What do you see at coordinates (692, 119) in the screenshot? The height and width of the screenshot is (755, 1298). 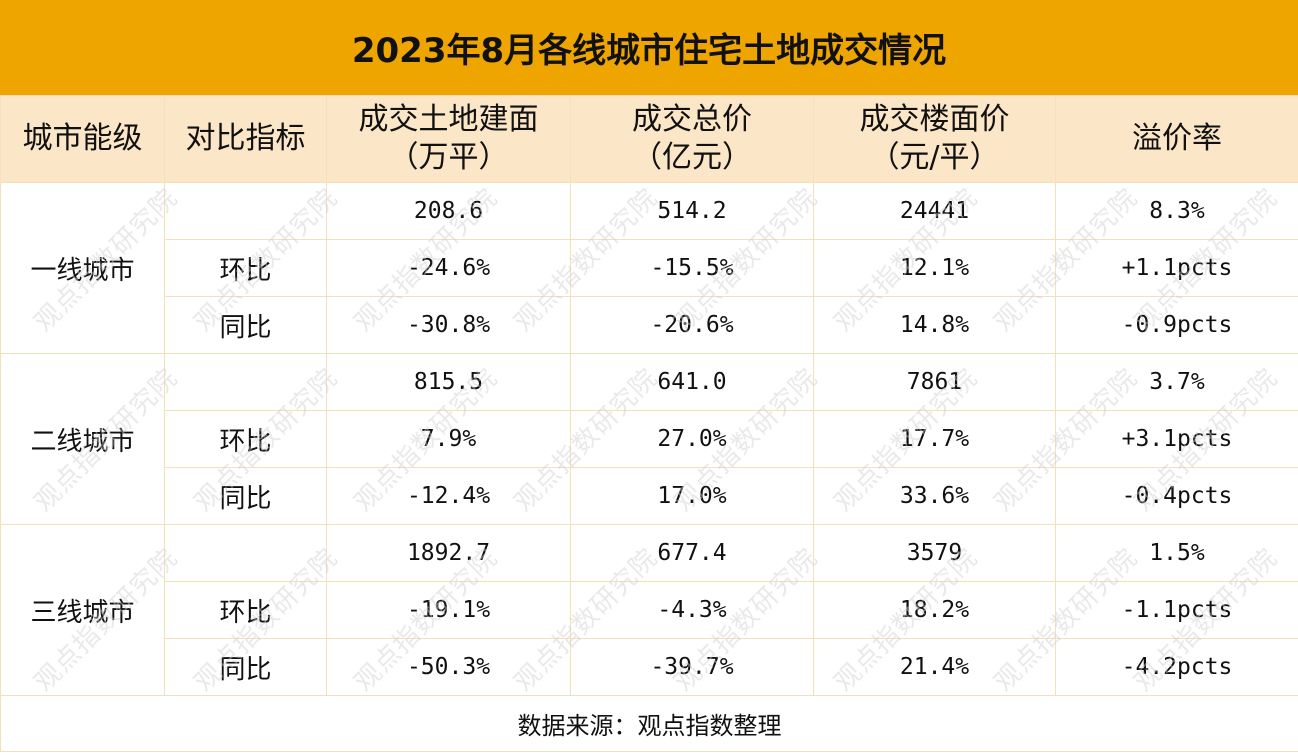 I see `header-total-line1: 成交总价` at bounding box center [692, 119].